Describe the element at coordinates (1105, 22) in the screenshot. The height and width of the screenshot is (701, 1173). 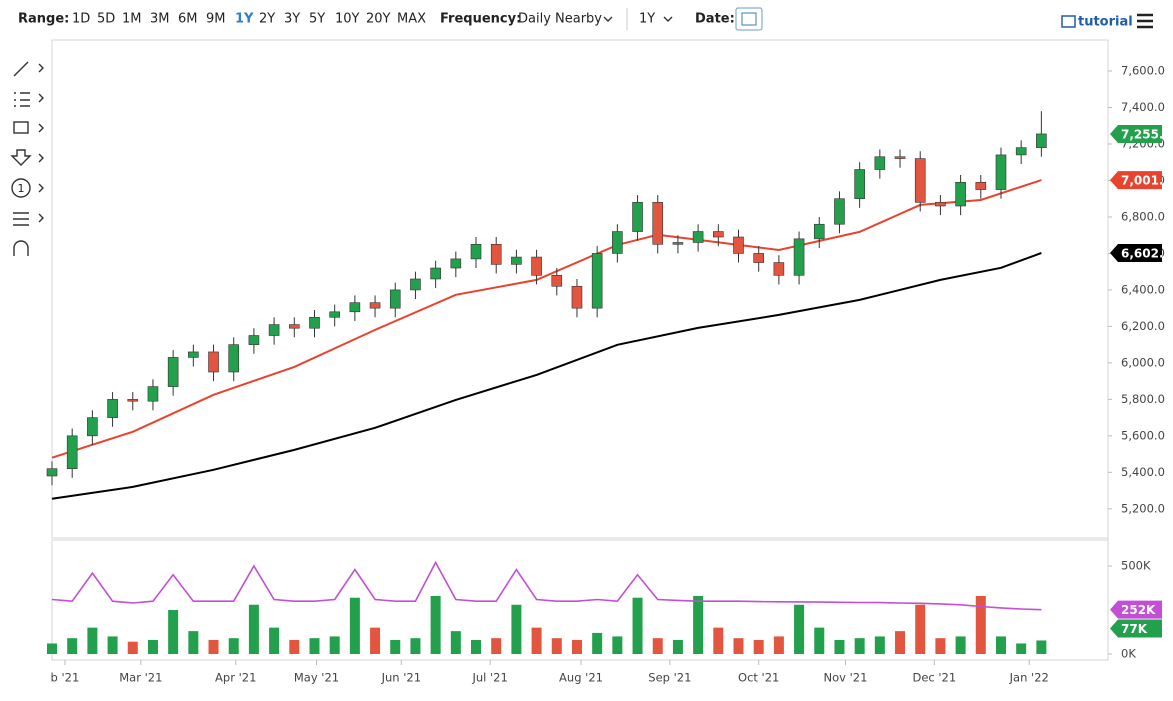
I see `tutorial-link: tutorial` at that location.